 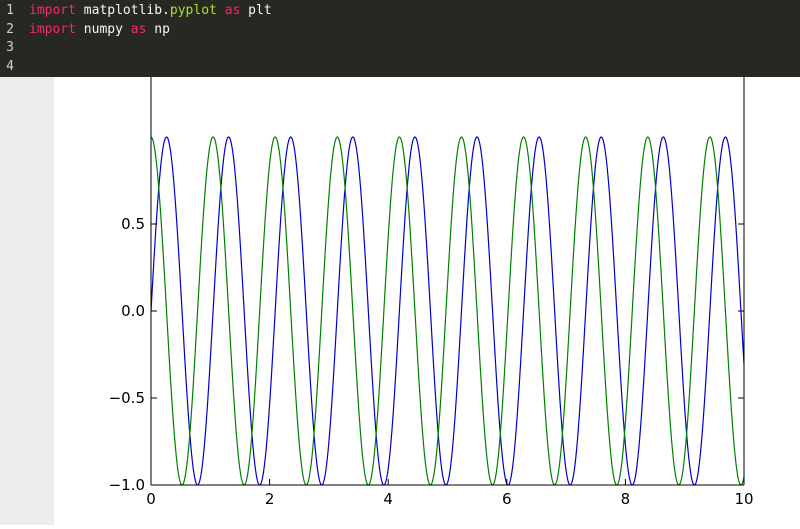 What do you see at coordinates (10, 29) in the screenshot?
I see `line-number: 2` at bounding box center [10, 29].